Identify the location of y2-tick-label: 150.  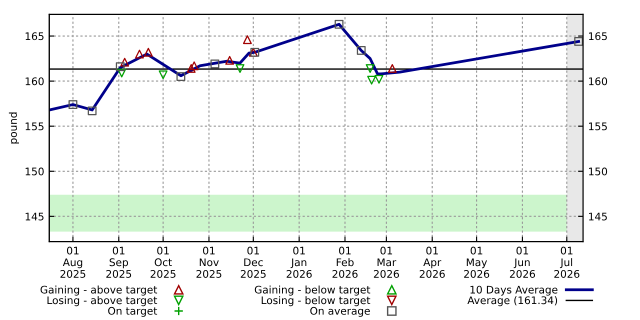
(598, 172).